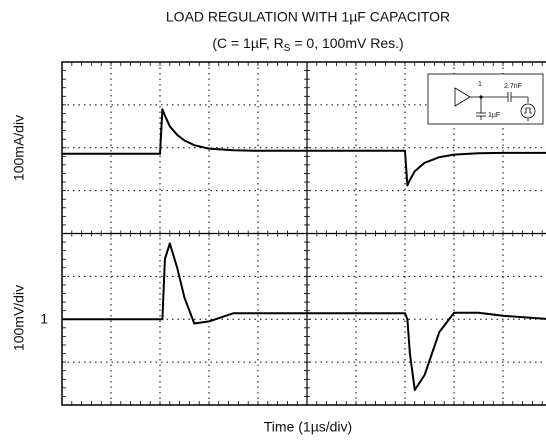 This screenshot has height=443, width=546. I want to click on inset-label: 2.7nF, so click(513, 86).